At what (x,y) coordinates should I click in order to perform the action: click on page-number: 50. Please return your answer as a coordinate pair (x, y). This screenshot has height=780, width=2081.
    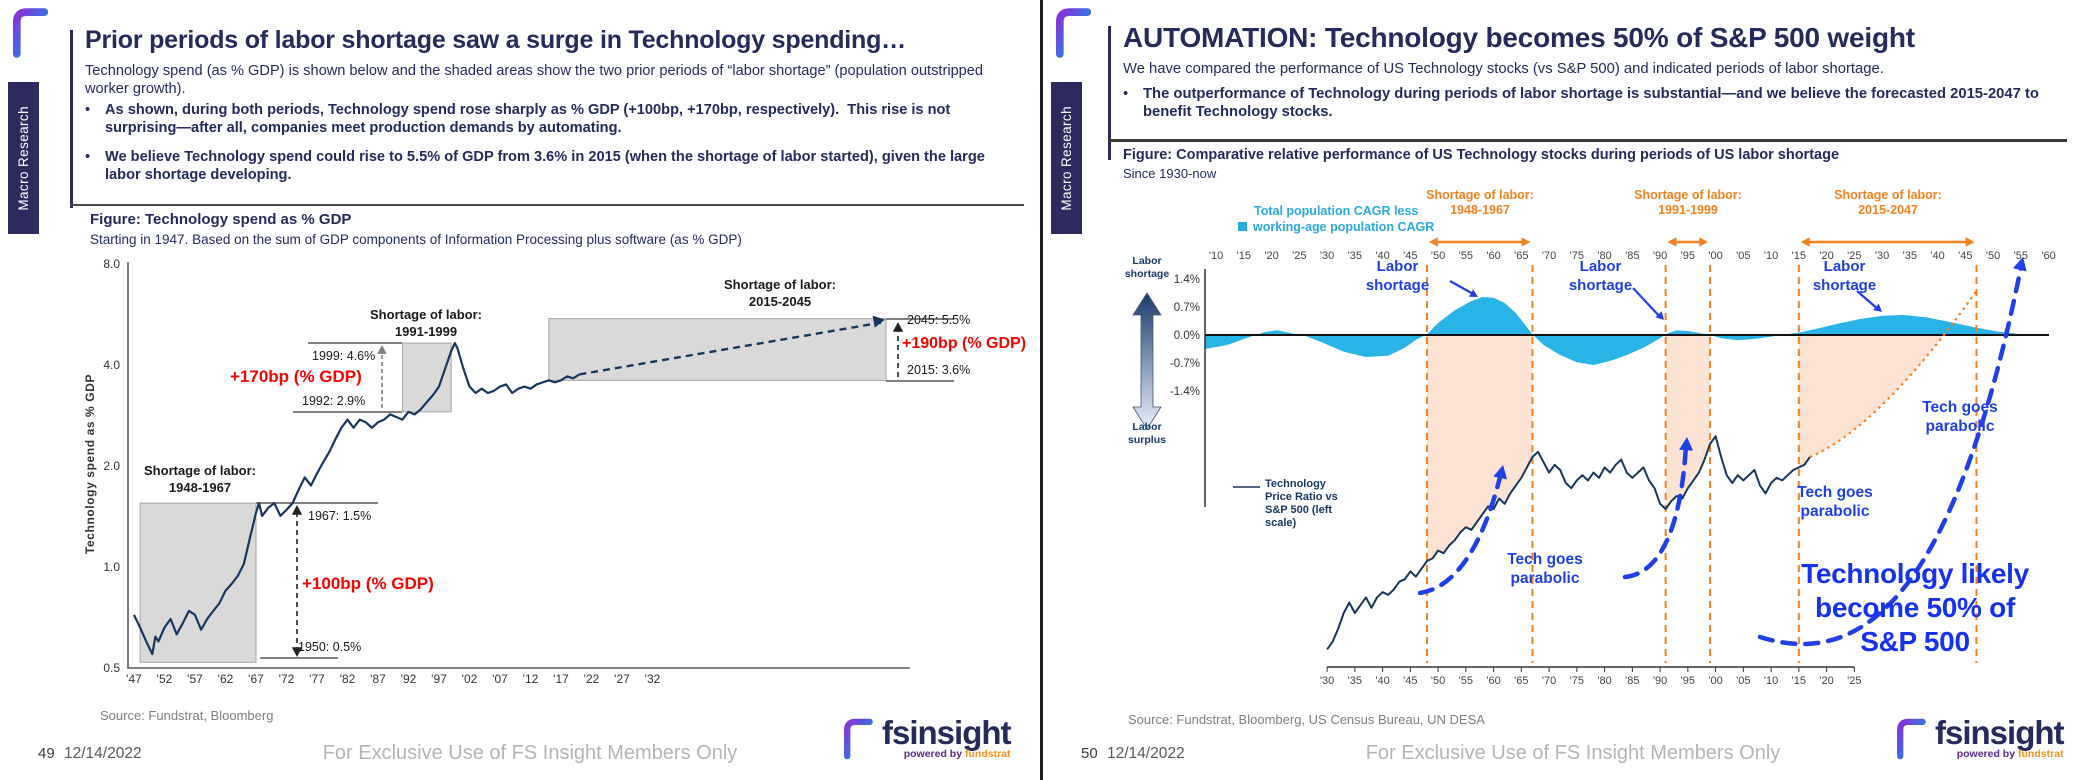
    Looking at the image, I should click on (1089, 753).